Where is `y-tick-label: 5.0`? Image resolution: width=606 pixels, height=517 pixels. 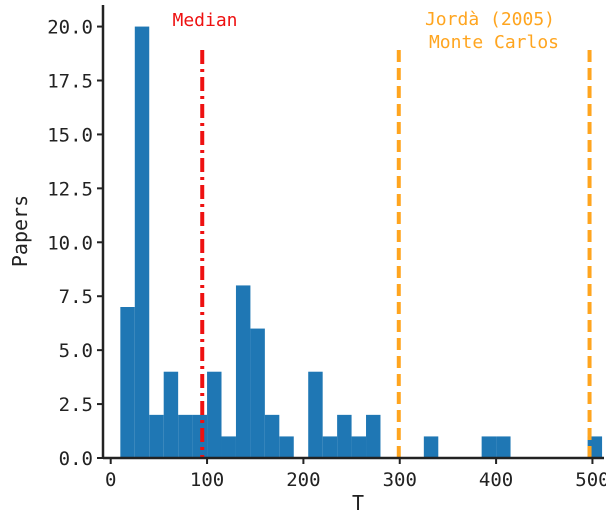 y-tick-label: 5.0 is located at coordinates (76, 351).